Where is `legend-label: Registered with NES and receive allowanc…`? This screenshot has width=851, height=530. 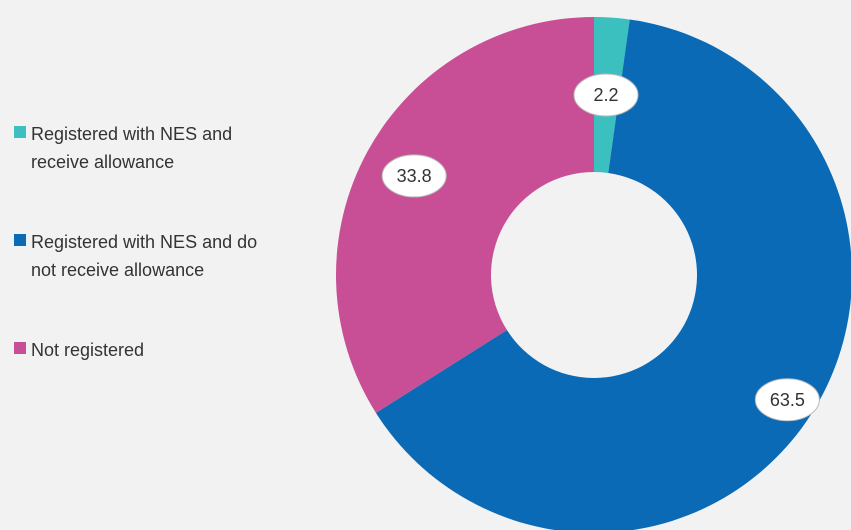
legend-label: Registered with NES and receive allowanc… is located at coordinates (132, 148).